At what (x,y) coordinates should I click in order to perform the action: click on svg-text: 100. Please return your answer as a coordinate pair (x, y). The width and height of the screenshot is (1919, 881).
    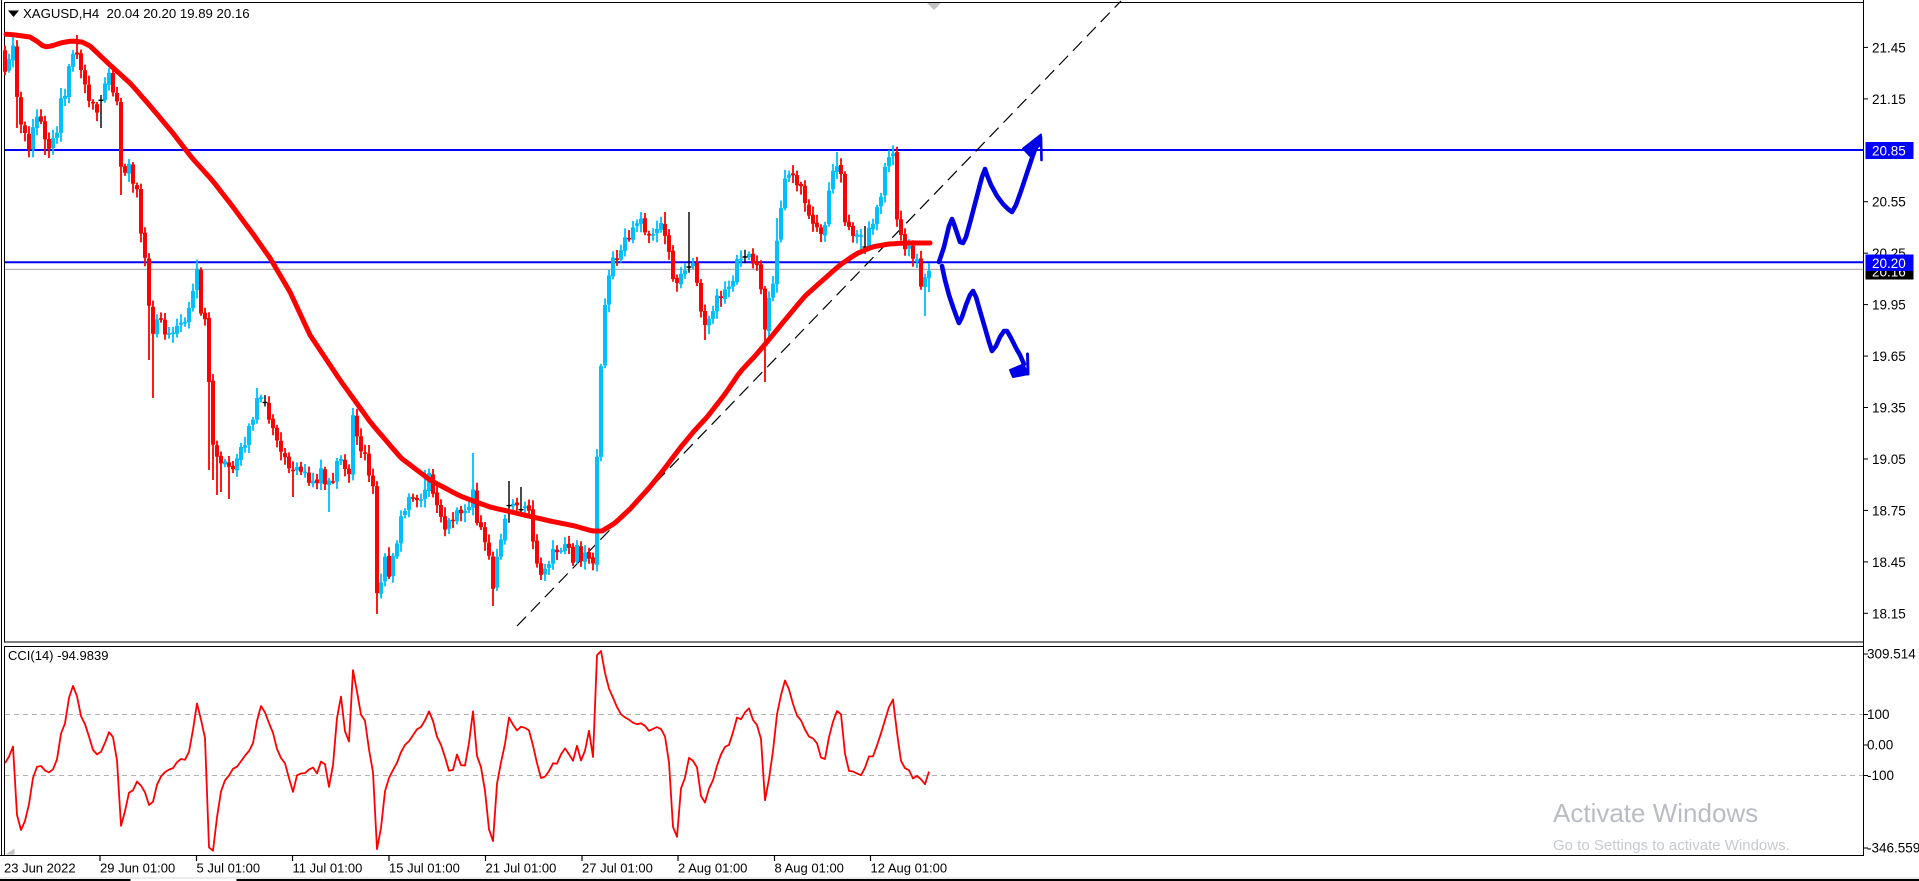
    Looking at the image, I should click on (1878, 714).